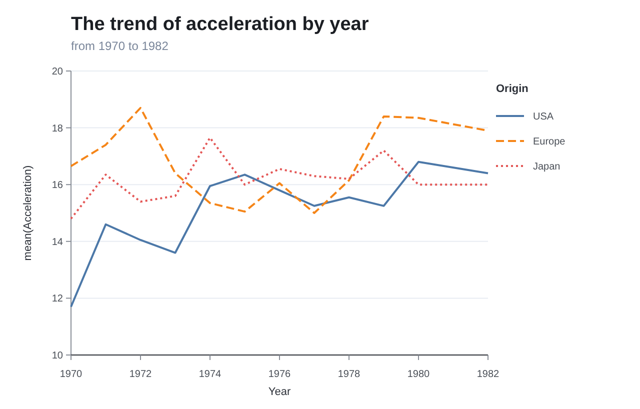 This screenshot has height=409, width=640. I want to click on x-axis-title: Year, so click(279, 392).